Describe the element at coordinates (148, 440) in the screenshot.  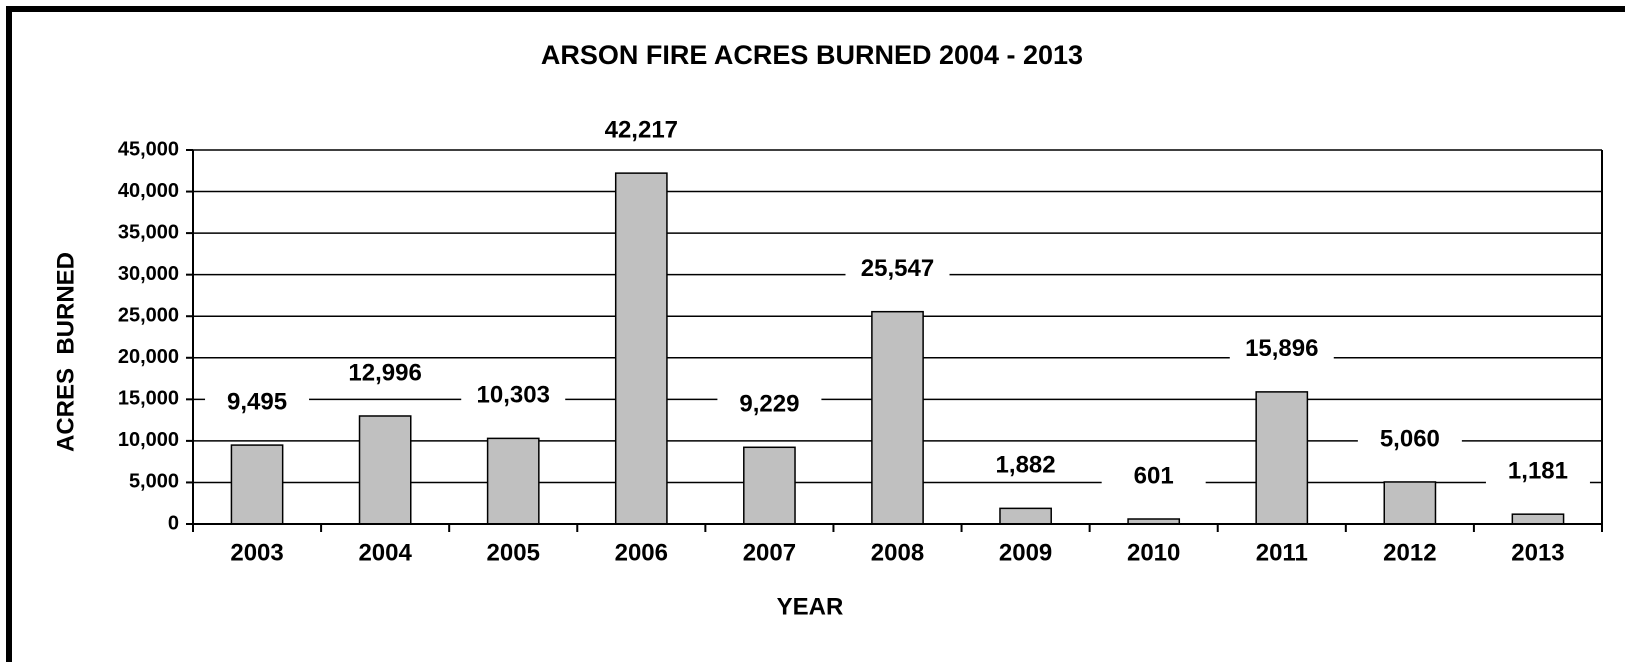
I see `y-tick-label: 10,000` at that location.